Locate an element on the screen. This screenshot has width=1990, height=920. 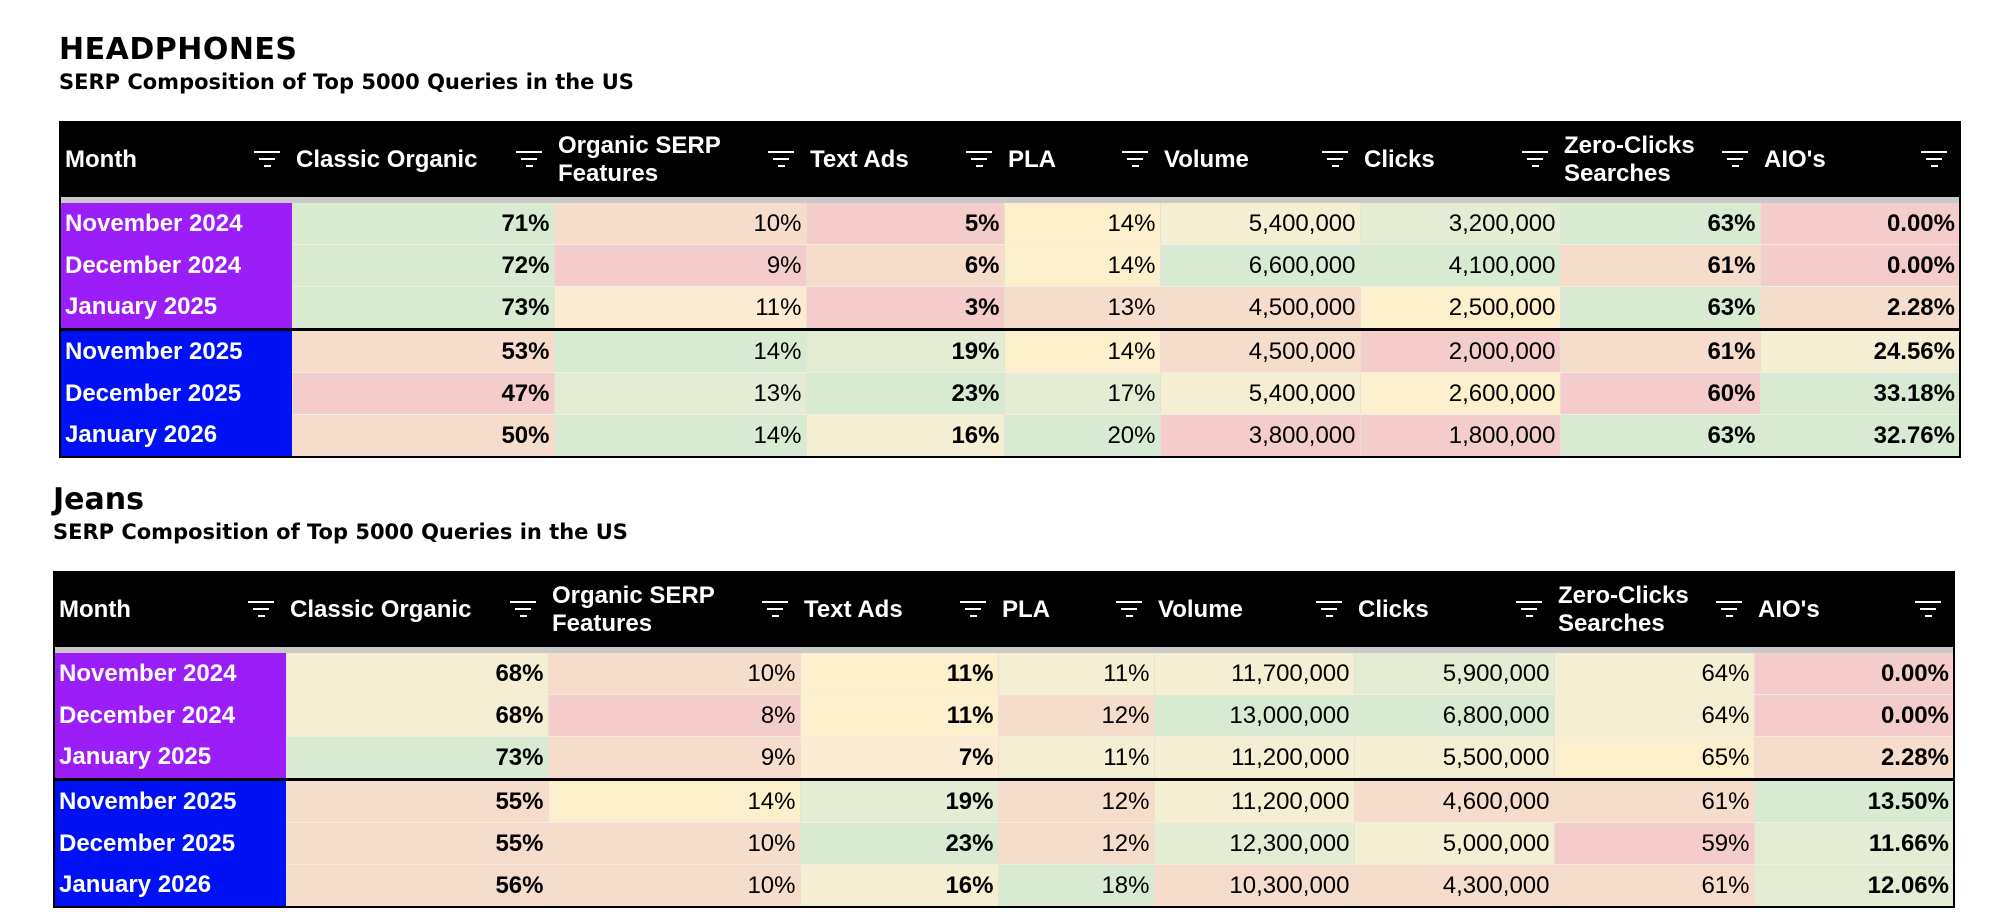
value-cell: 5,000,000 is located at coordinates (1454, 843).